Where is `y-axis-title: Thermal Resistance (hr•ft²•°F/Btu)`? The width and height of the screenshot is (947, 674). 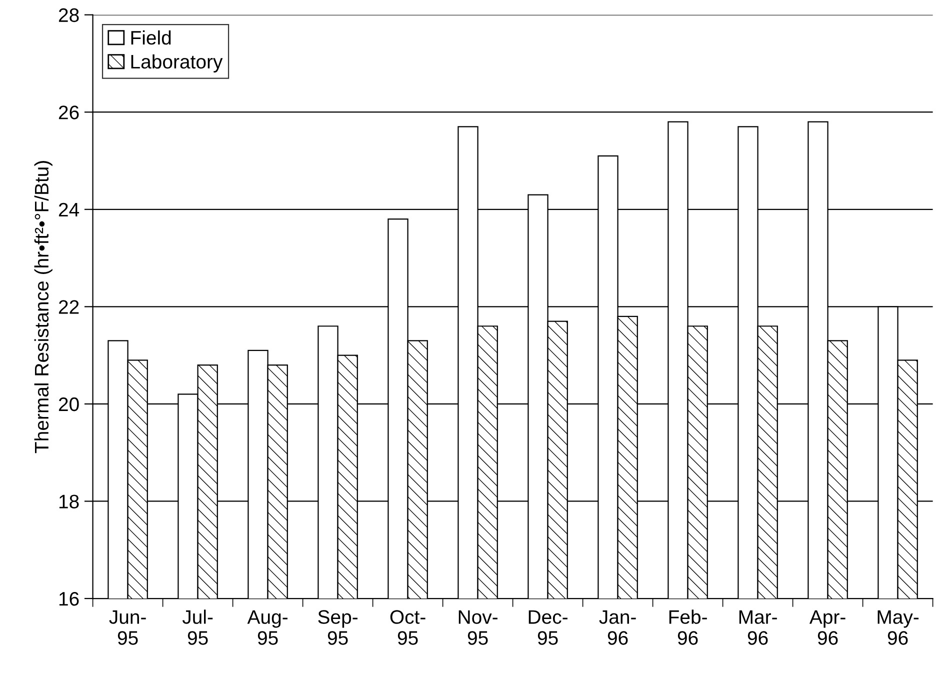 y-axis-title: Thermal Resistance (hr•ft²•°F/Btu) is located at coordinates (43, 307).